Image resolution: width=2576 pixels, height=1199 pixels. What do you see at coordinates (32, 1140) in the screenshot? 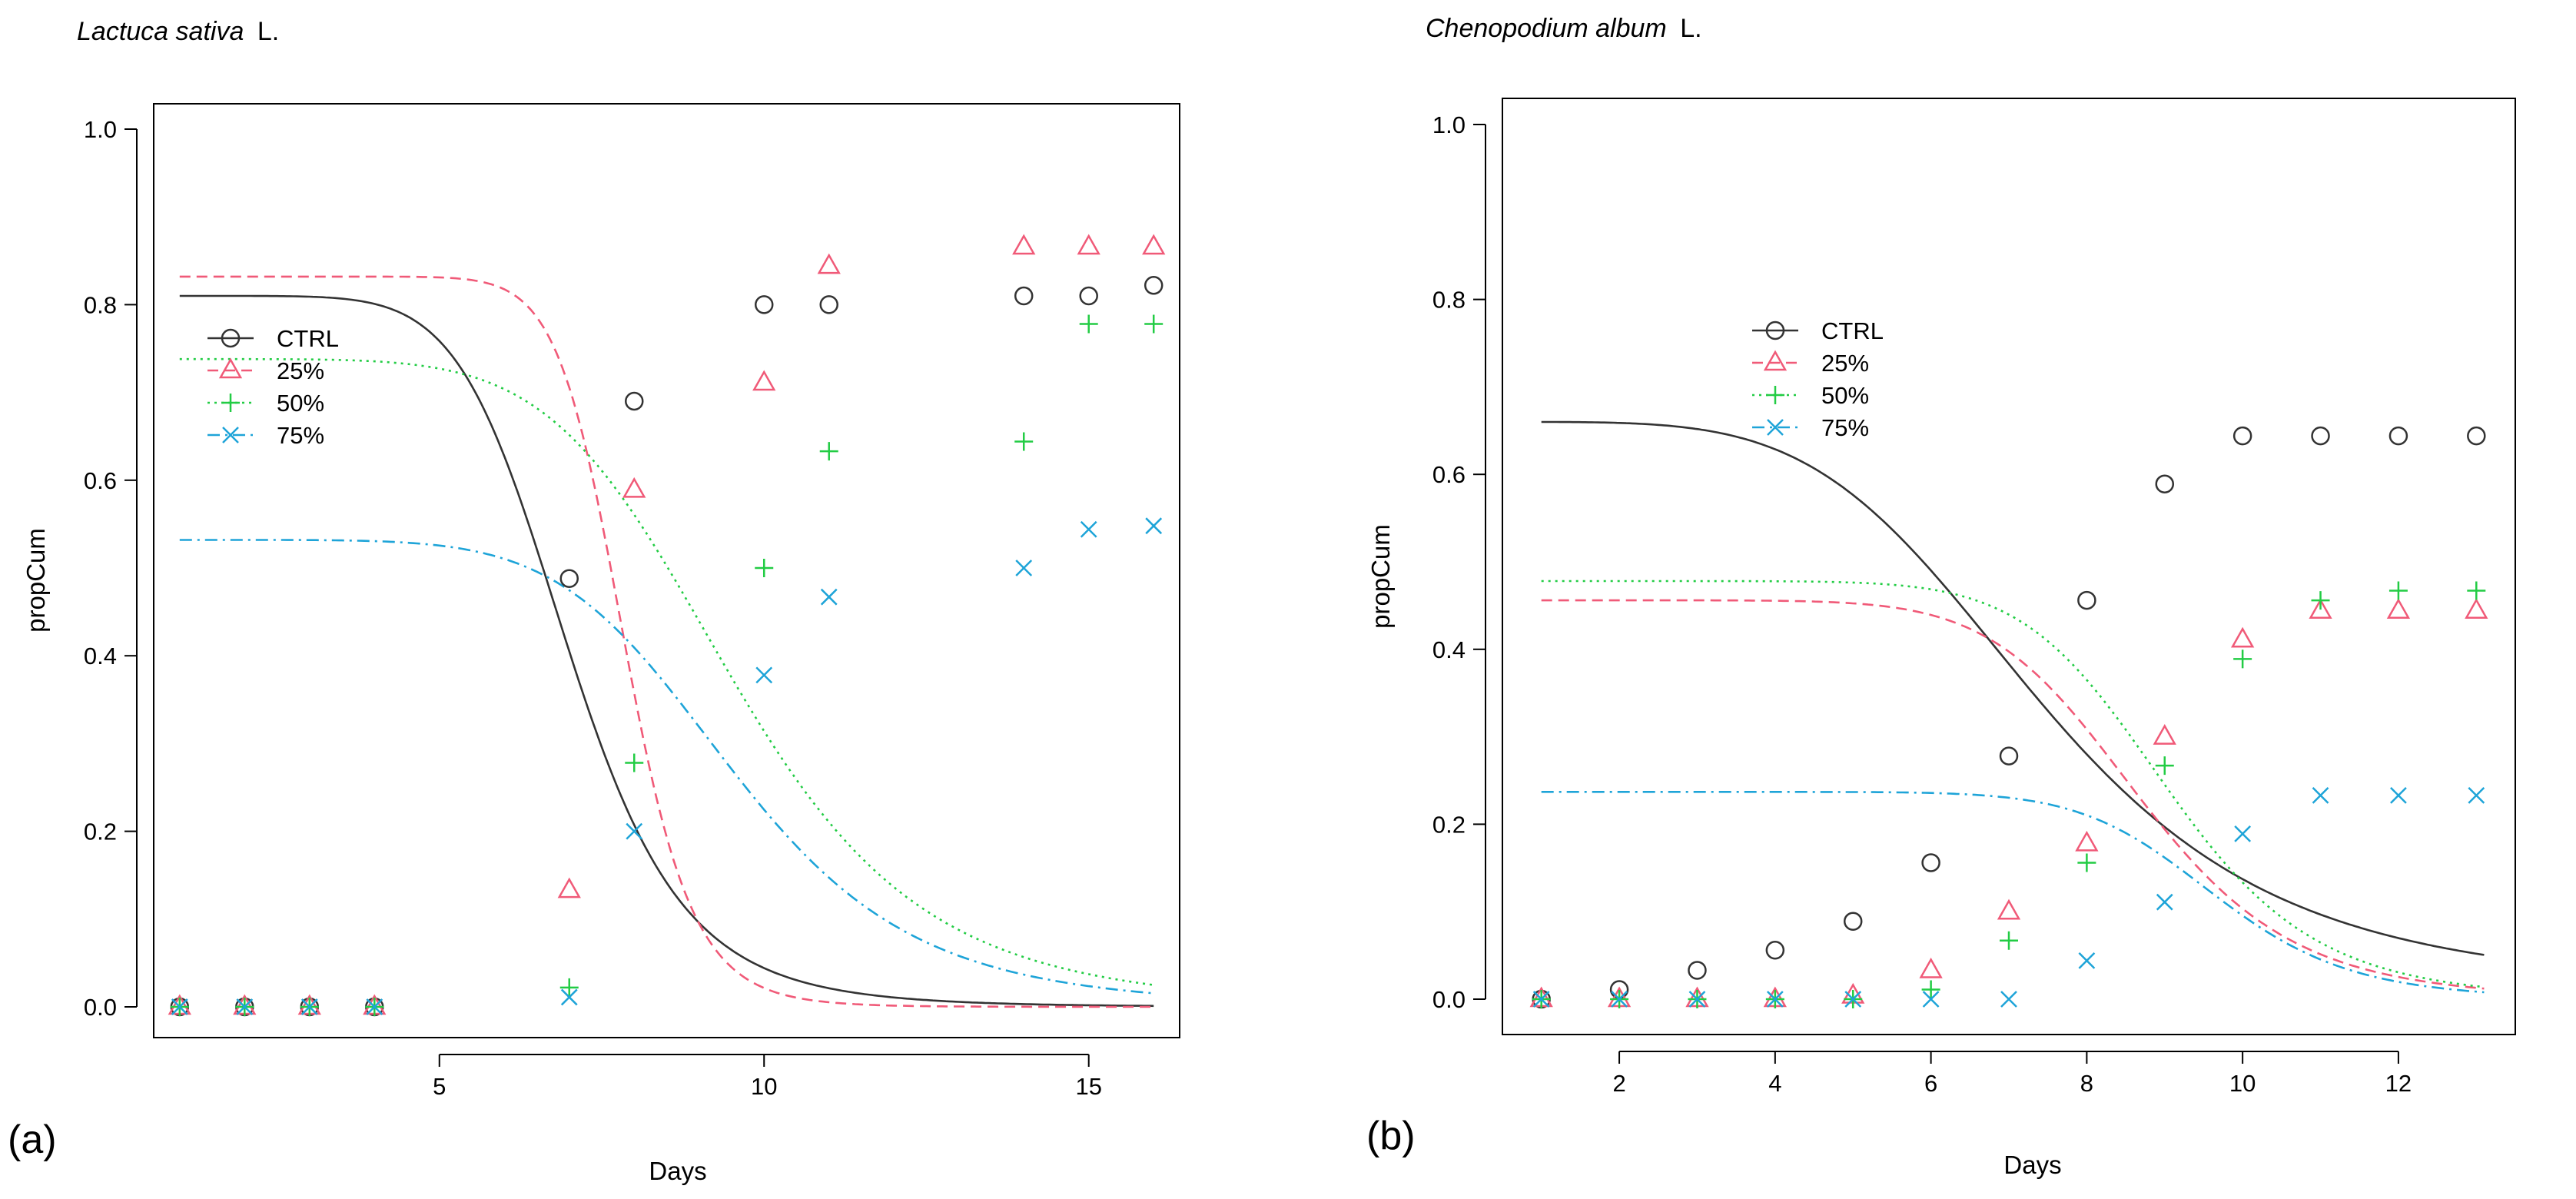
I see `panel-a-label: (a)` at bounding box center [32, 1140].